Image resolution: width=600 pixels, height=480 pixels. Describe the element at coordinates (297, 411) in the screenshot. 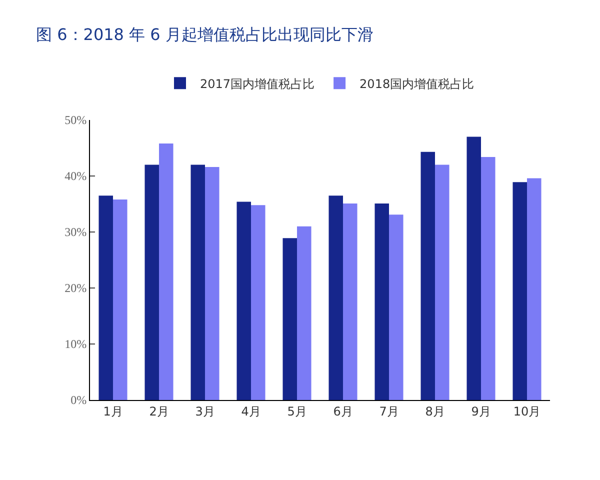

I see `x-tick-label: 5月` at that location.